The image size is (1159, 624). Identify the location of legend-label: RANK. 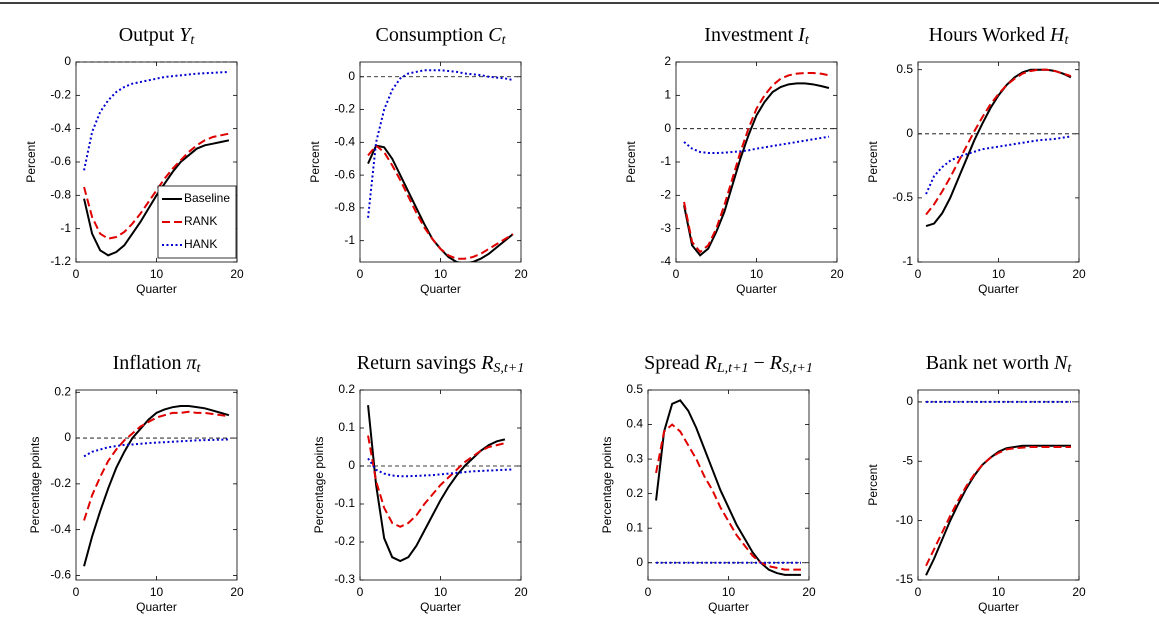
(200, 221).